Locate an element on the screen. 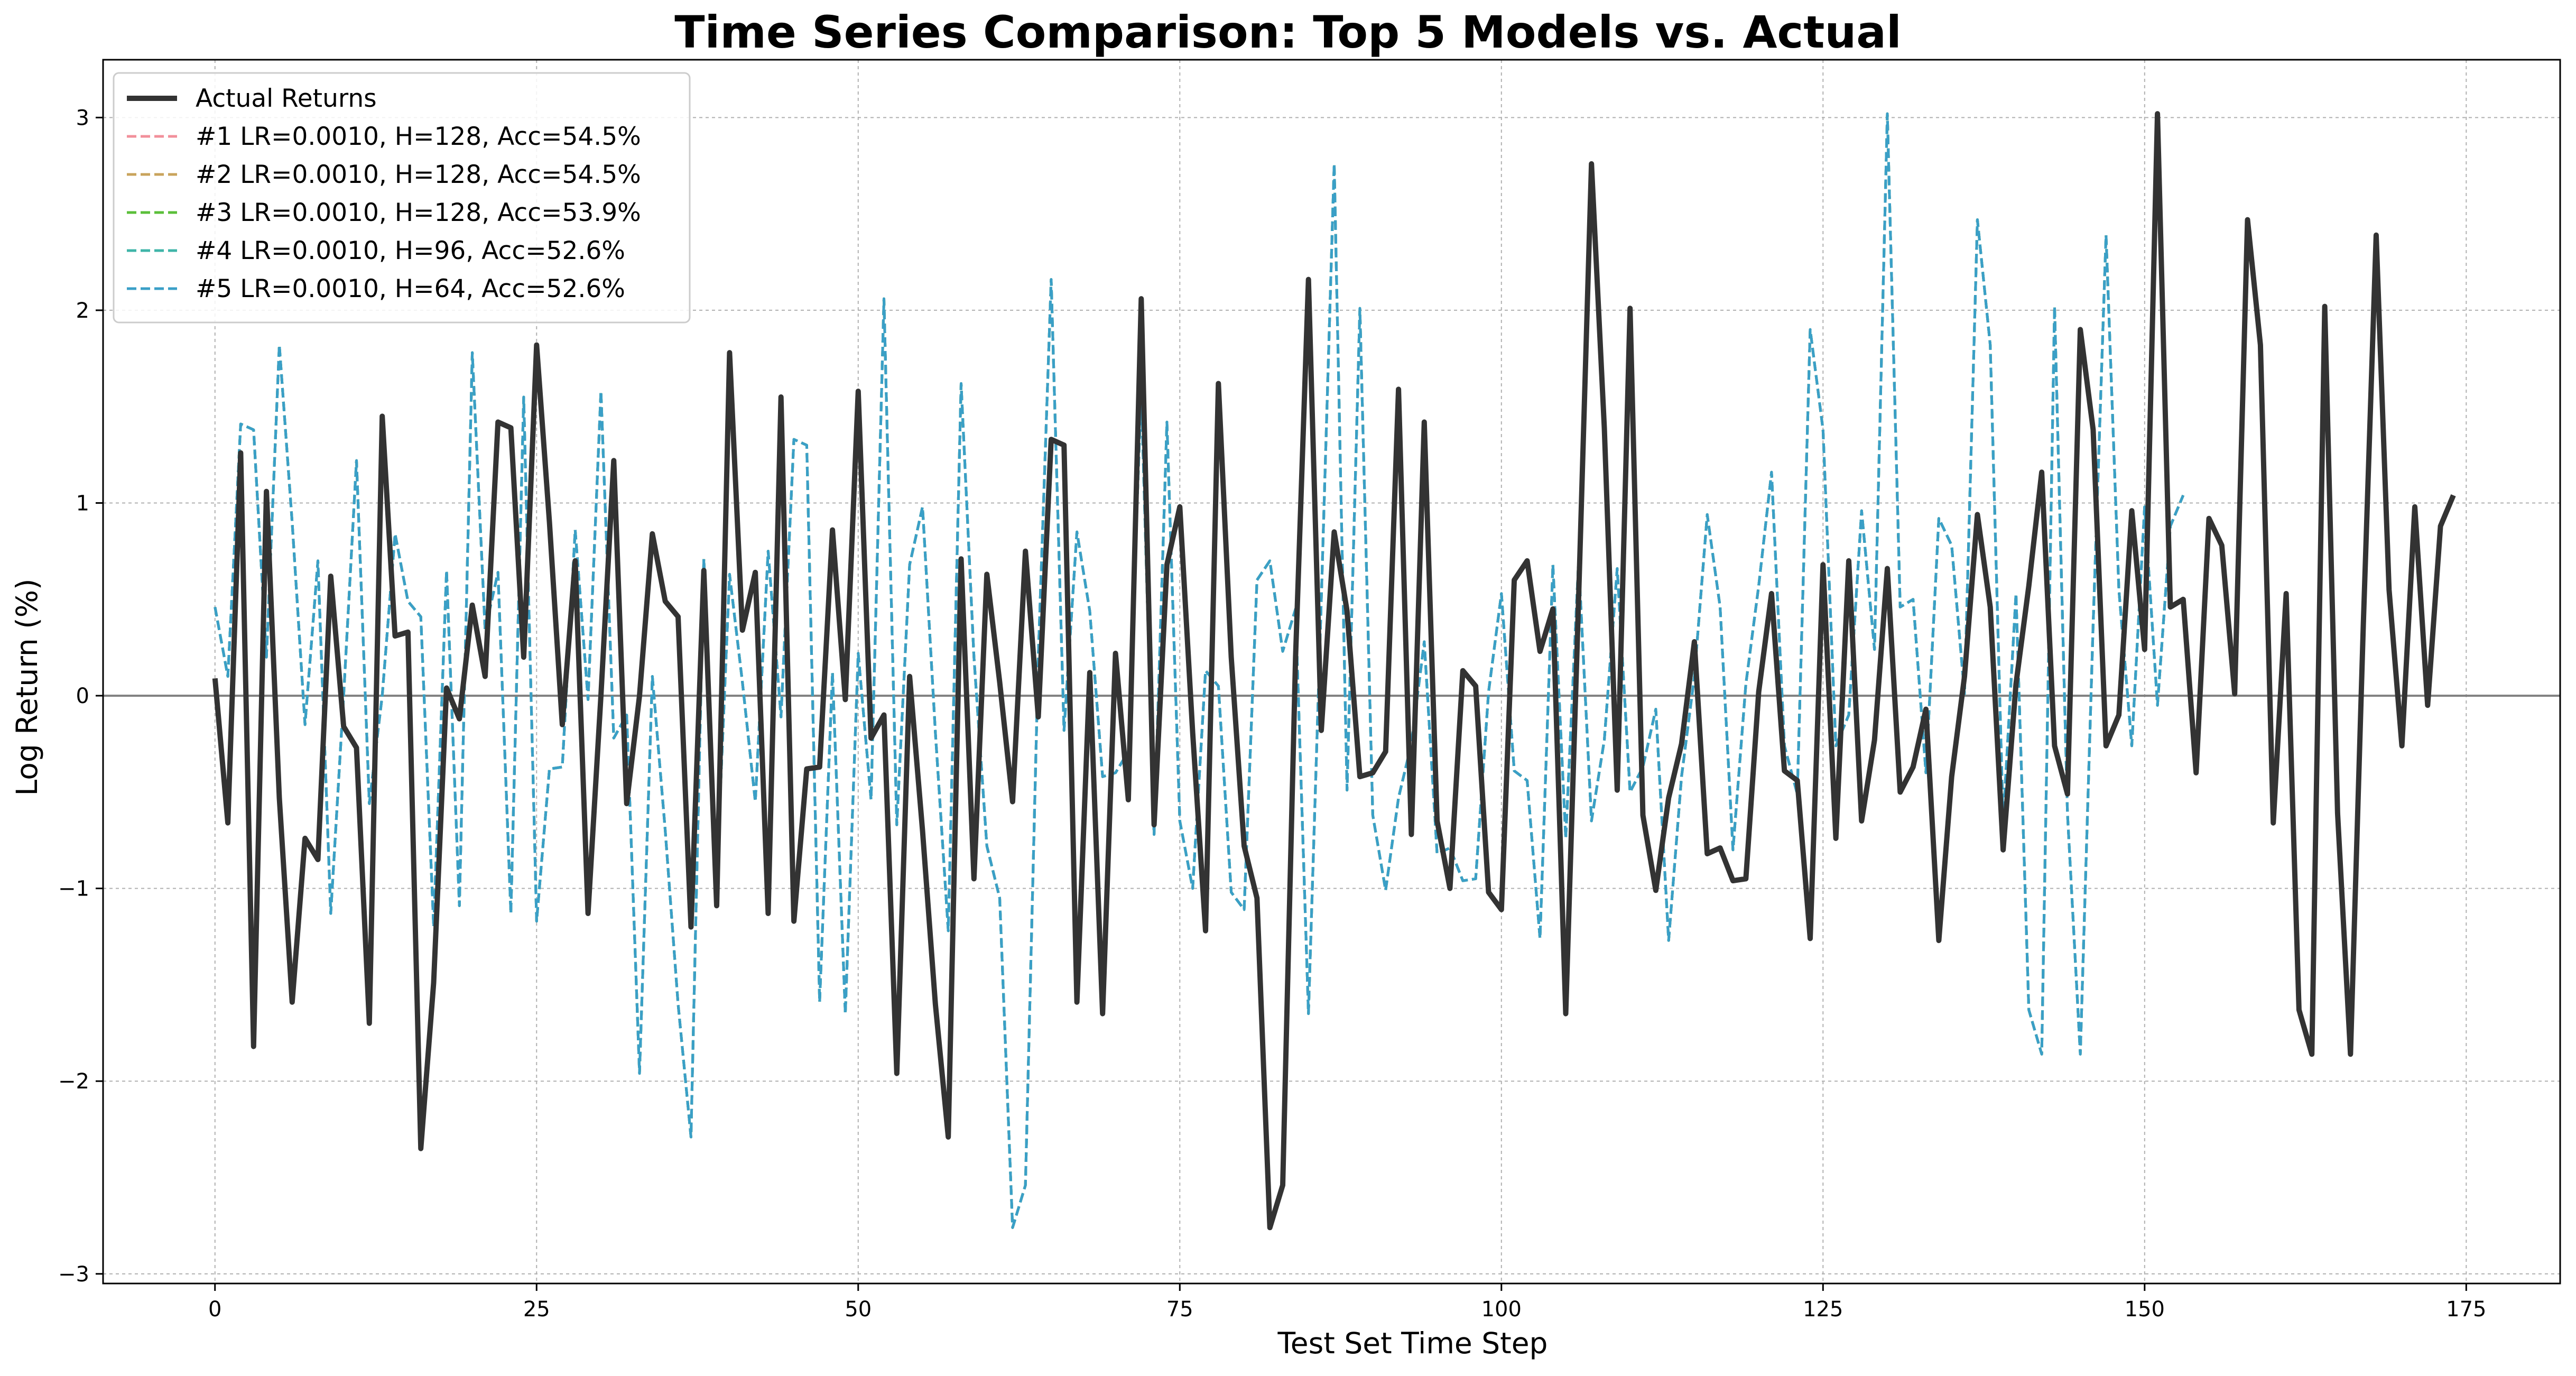 Image resolution: width=2576 pixels, height=1376 pixels. y-axis-ticks: −3 −2 −1 0 1 2 3 is located at coordinates (80, 697).